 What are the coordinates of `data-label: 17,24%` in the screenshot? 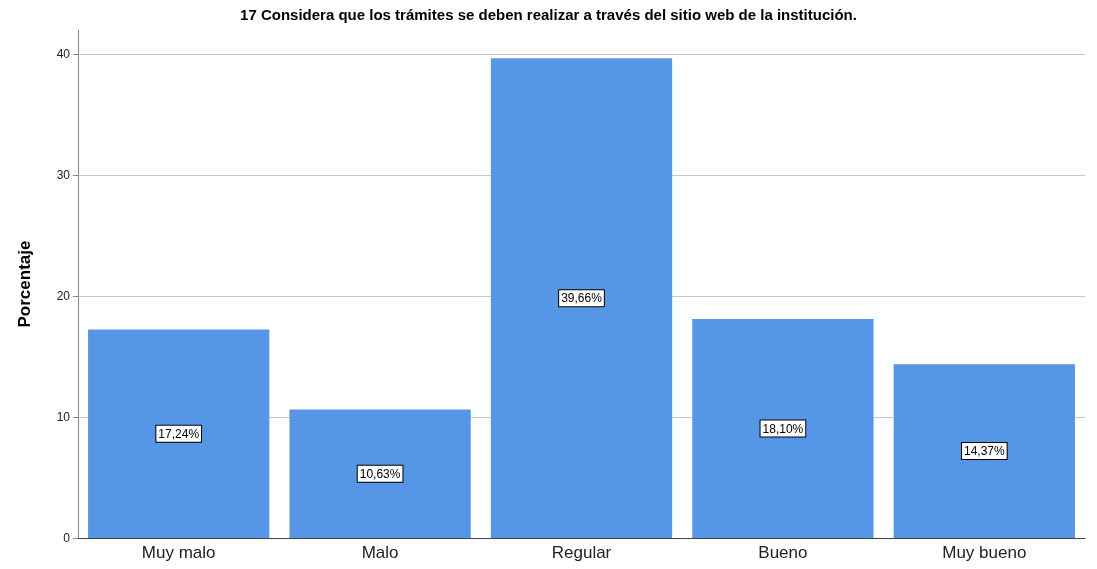 It's located at (179, 433).